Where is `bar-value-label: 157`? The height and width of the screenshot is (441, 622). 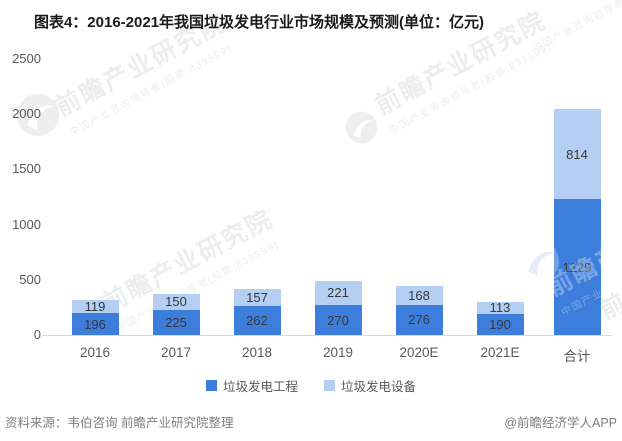 bar-value-label: 157 is located at coordinates (257, 297).